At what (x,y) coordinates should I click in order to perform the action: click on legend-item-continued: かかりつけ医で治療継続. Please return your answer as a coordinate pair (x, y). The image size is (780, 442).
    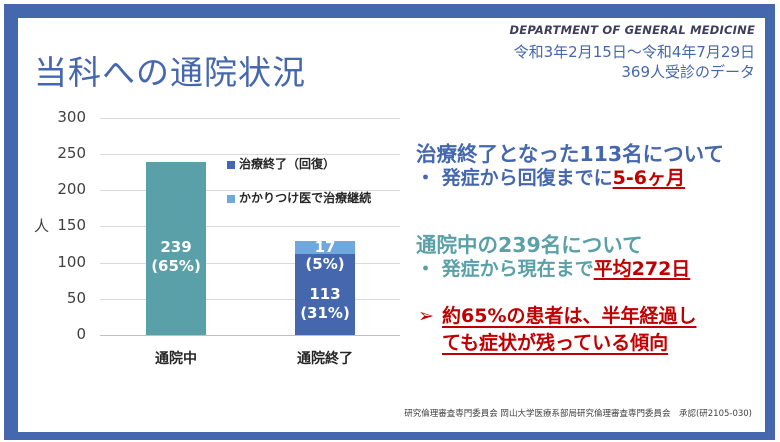
    Looking at the image, I should click on (299, 197).